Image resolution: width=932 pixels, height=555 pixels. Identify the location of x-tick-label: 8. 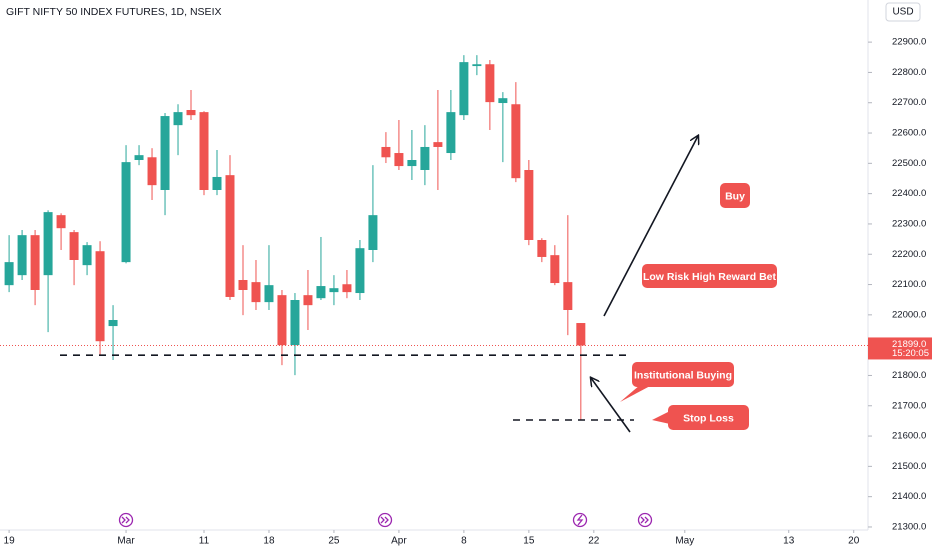
(464, 541).